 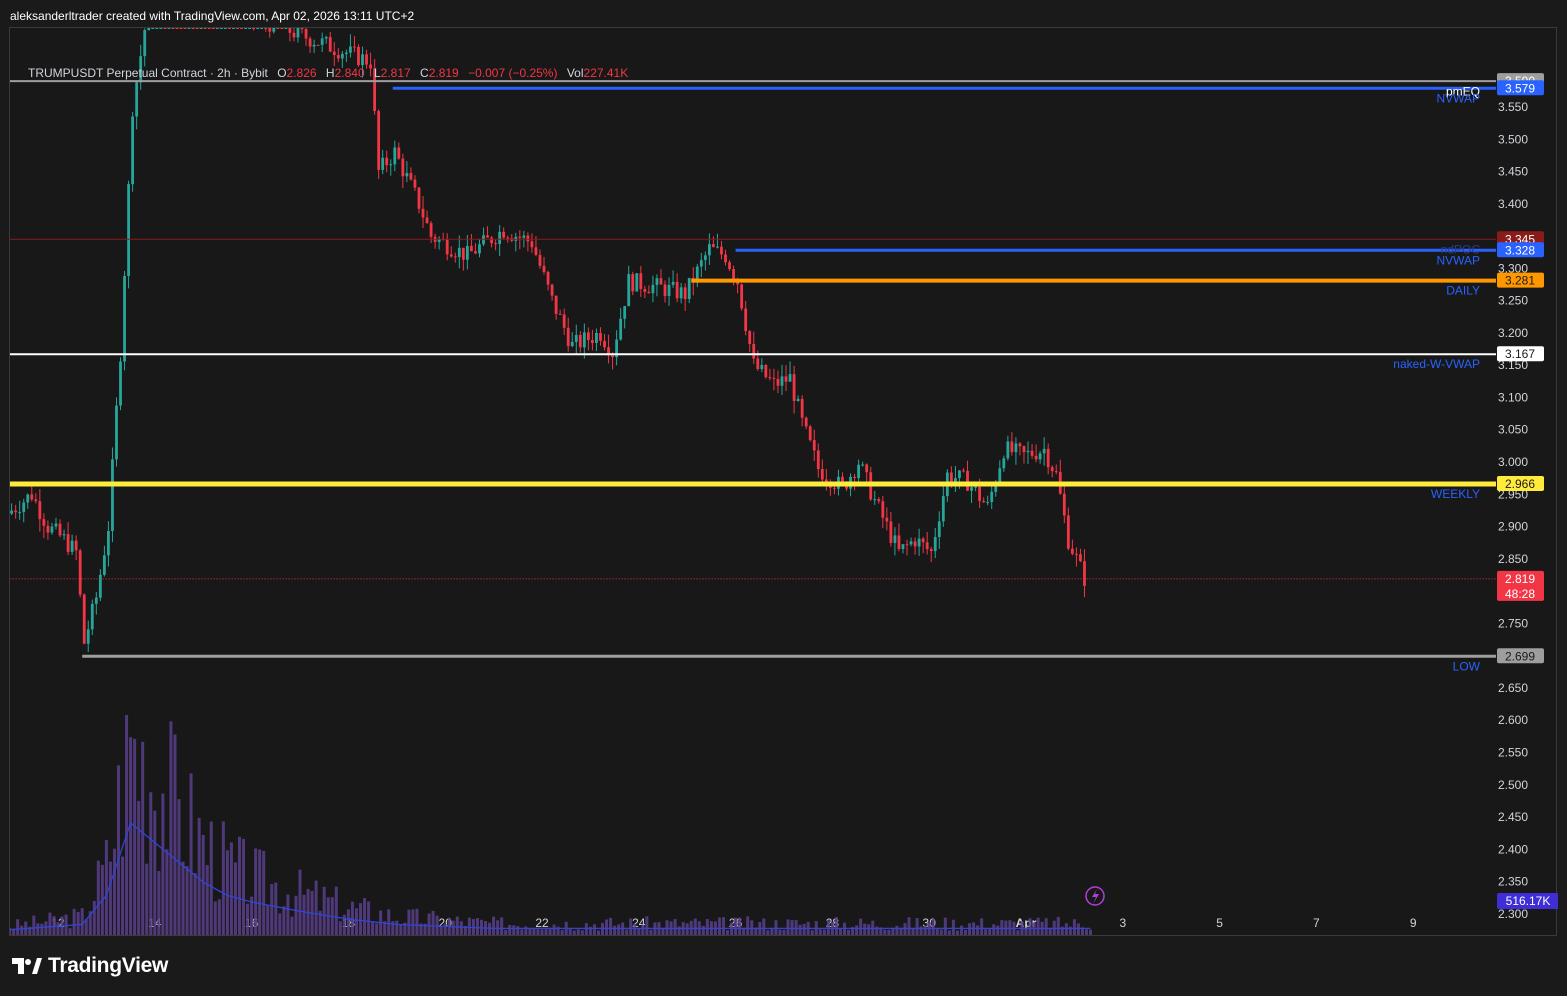 I want to click on level-price-text: 2.966, so click(x=1520, y=484).